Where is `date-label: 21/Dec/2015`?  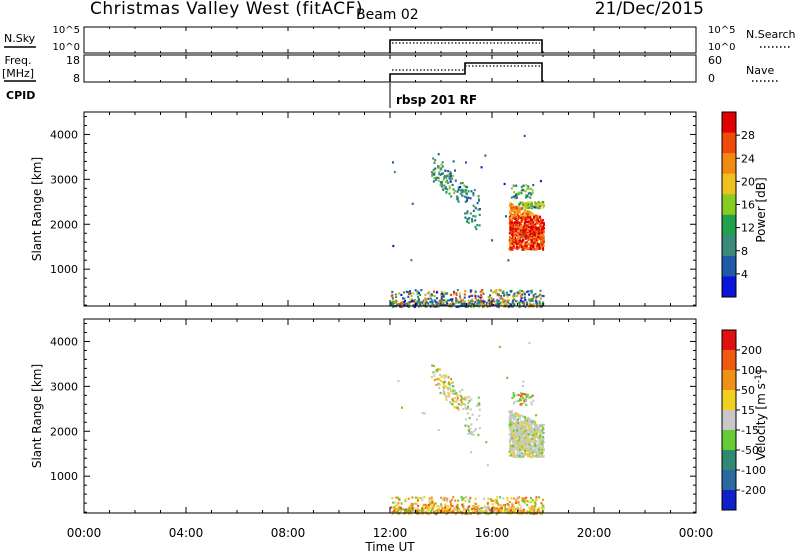
date-label: 21/Dec/2015 is located at coordinates (649, 9).